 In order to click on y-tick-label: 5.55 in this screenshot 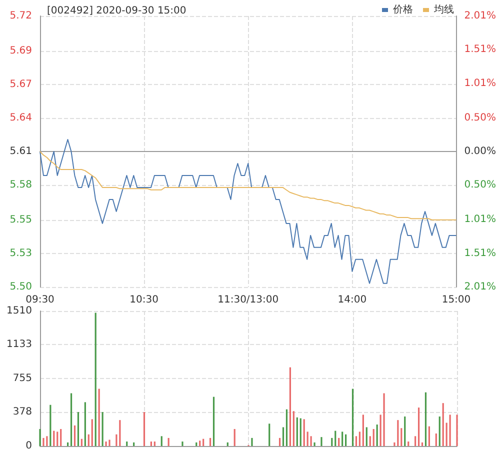, I will do `click(21, 220)`.